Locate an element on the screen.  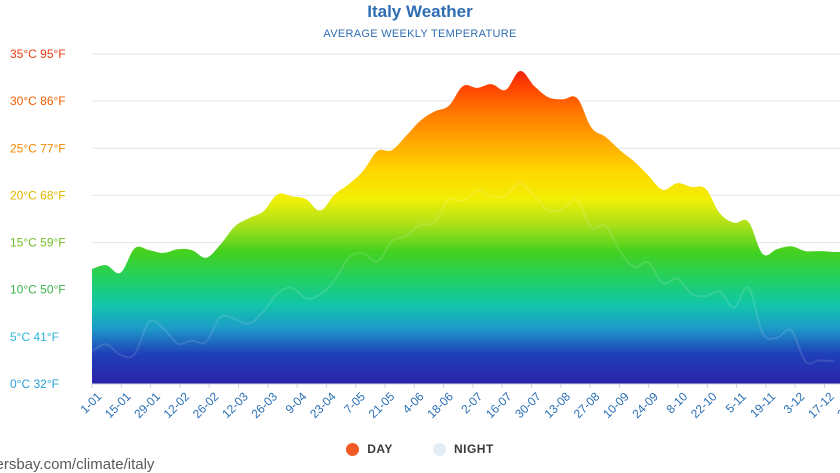
x-tick-label: 31-12 is located at coordinates (837, 405).